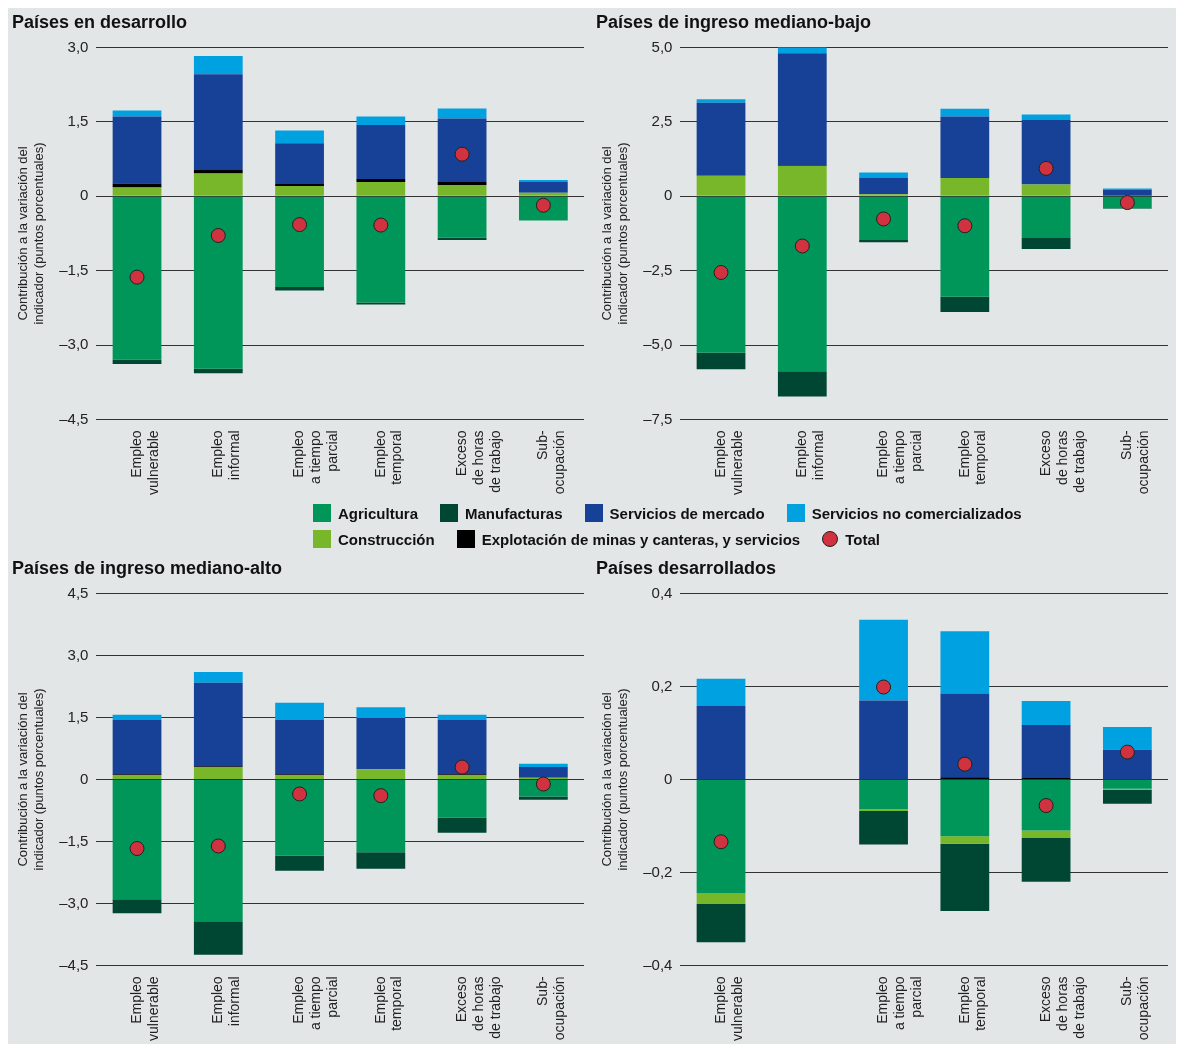 This screenshot has width=1184, height=1057. What do you see at coordinates (916, 513) in the screenshot?
I see `legend-label: Servicios no comercializados` at bounding box center [916, 513].